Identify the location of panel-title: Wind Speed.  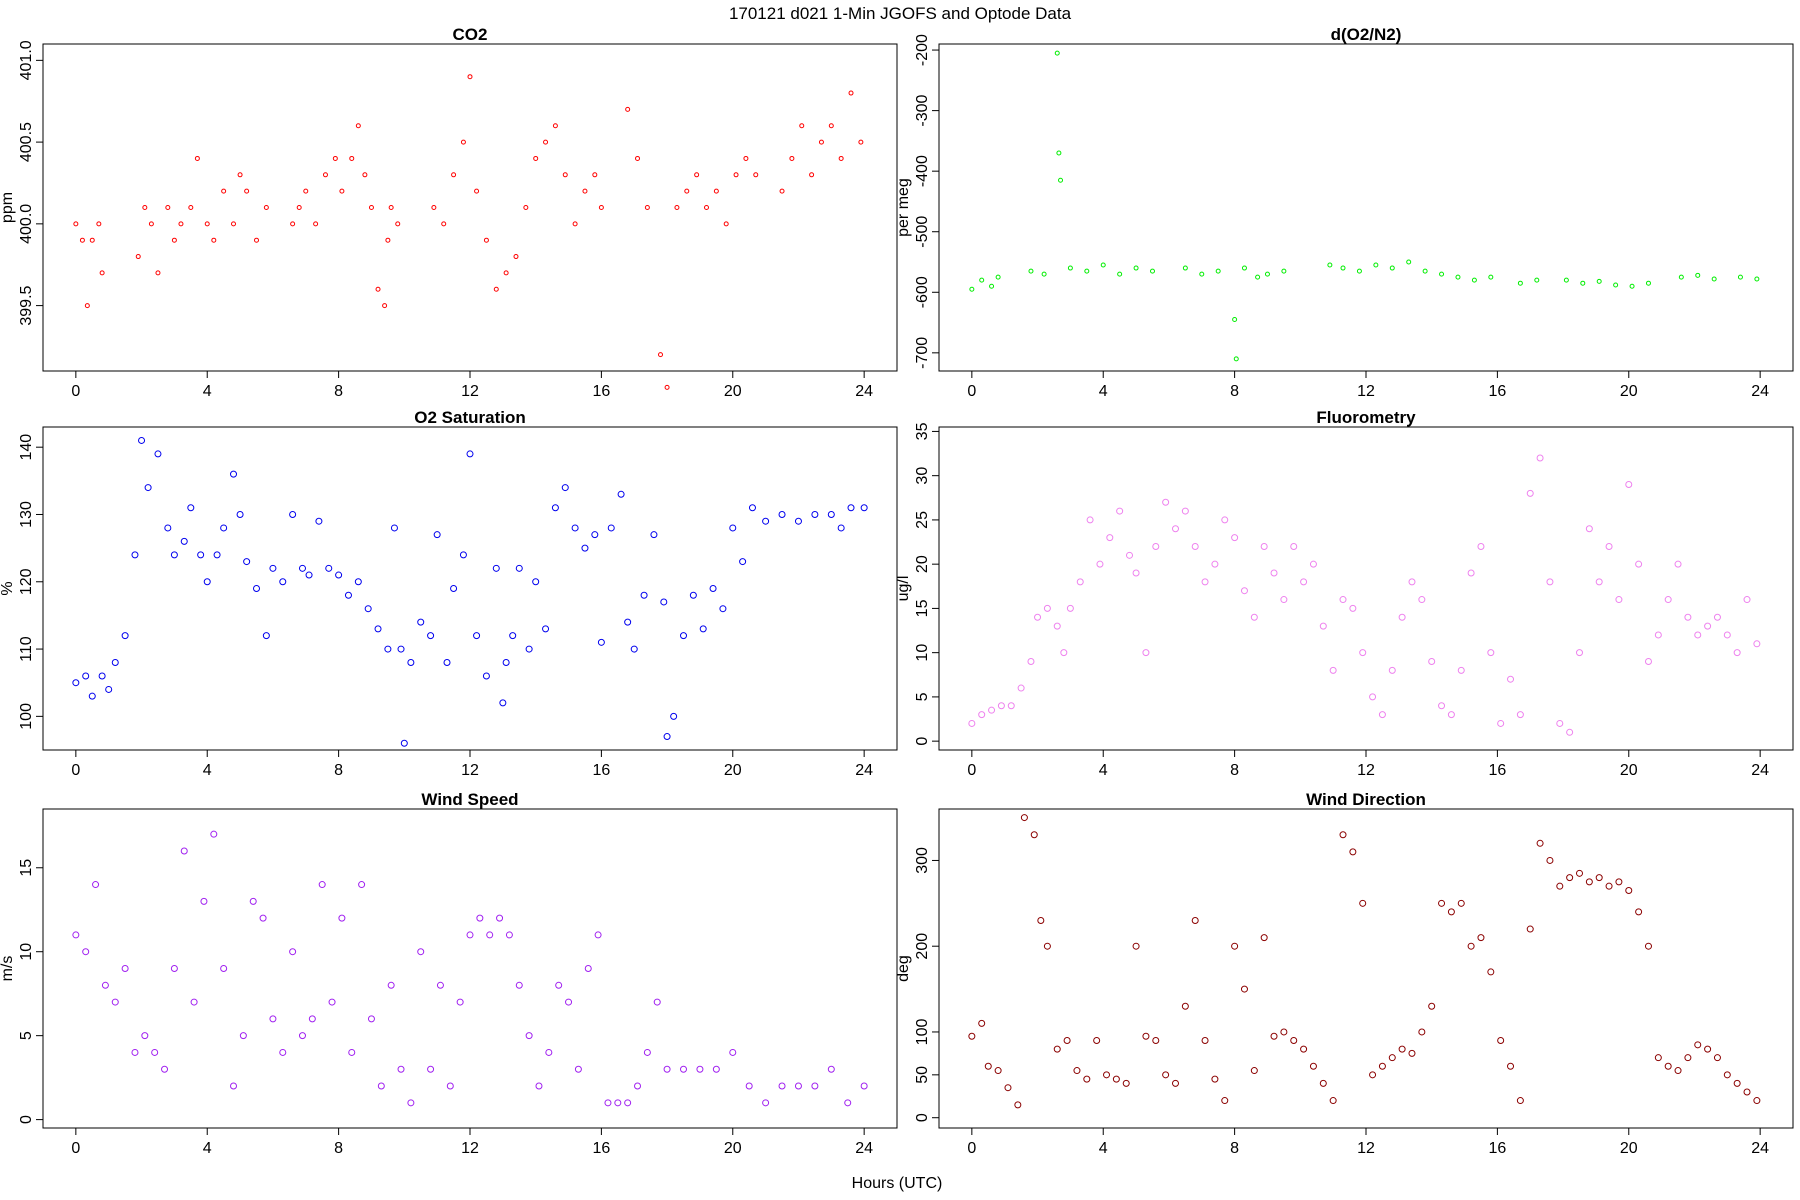
(469, 799).